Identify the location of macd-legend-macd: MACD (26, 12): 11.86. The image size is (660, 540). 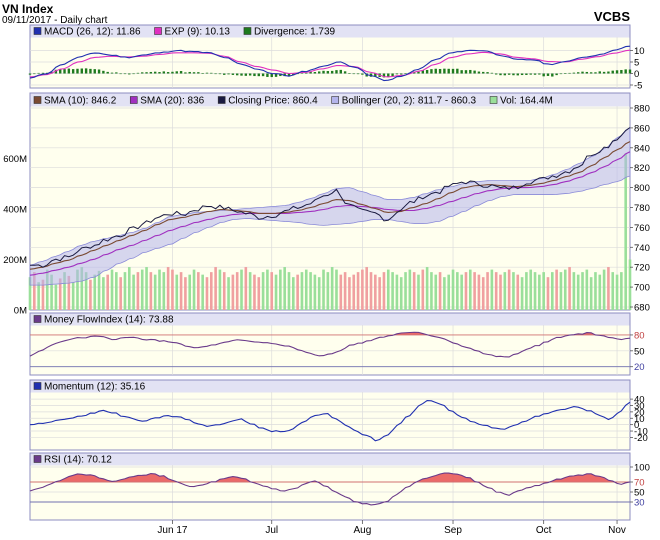
(92, 32).